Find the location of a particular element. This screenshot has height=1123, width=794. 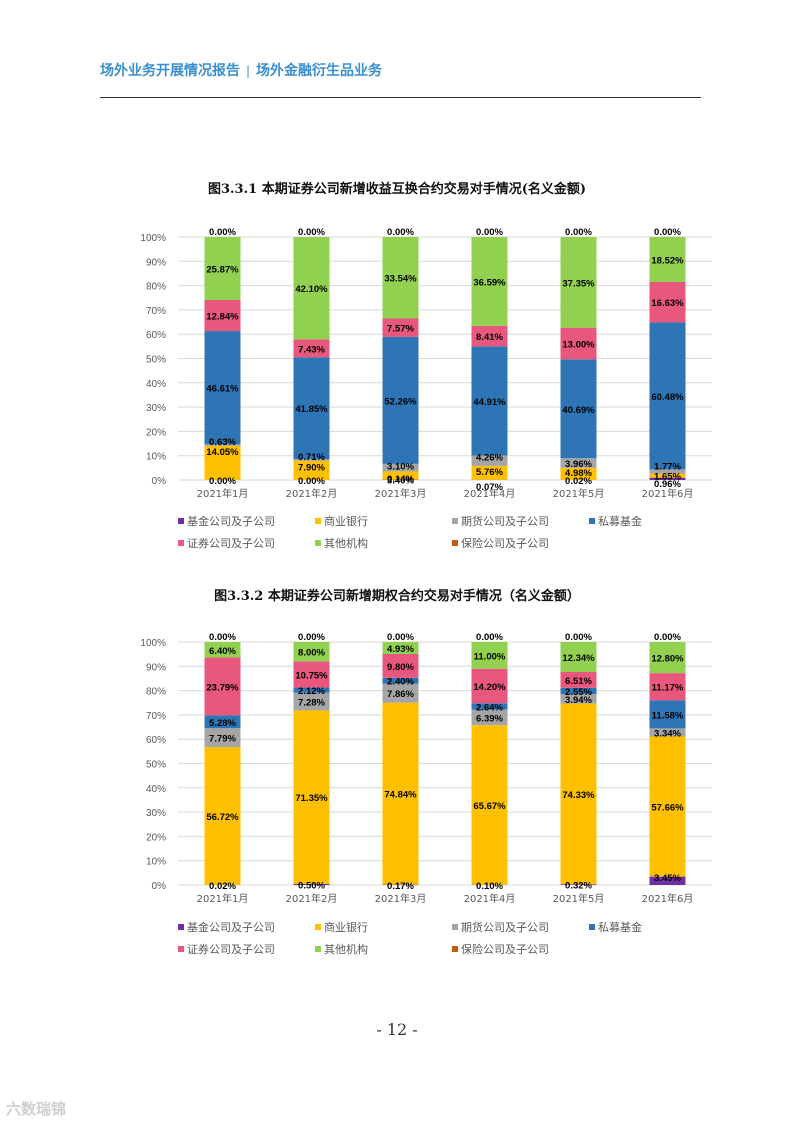

data-label: 7.86% is located at coordinates (400, 694).